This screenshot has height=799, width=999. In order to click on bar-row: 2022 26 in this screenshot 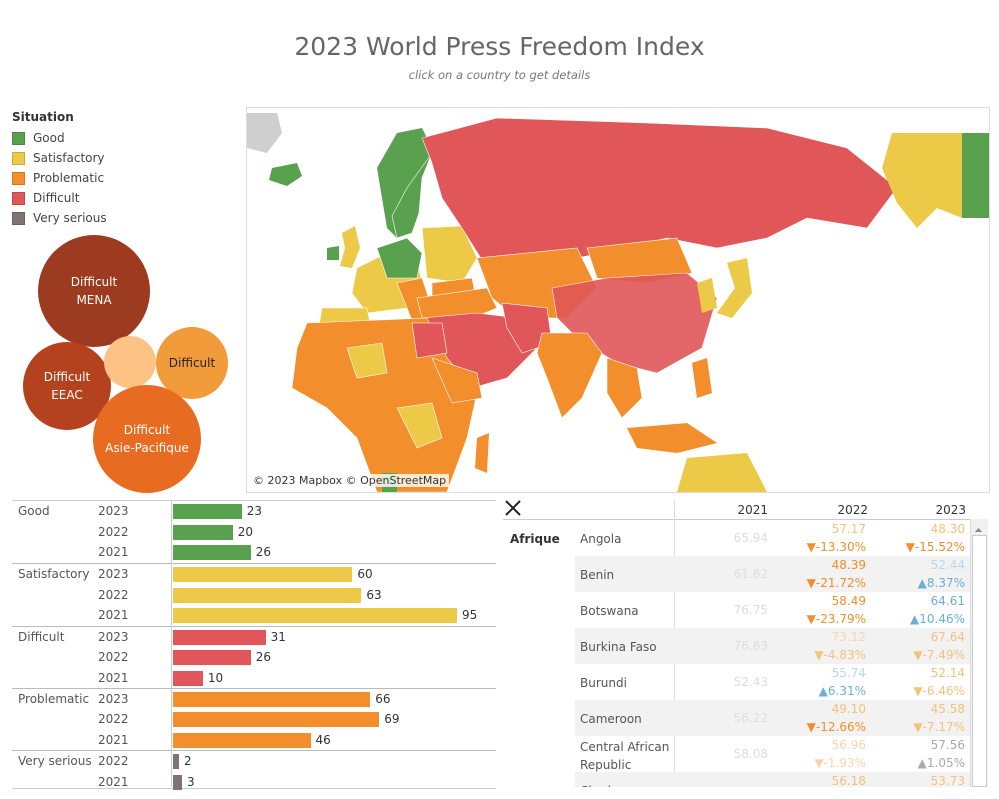, I will do `click(254, 657)`.